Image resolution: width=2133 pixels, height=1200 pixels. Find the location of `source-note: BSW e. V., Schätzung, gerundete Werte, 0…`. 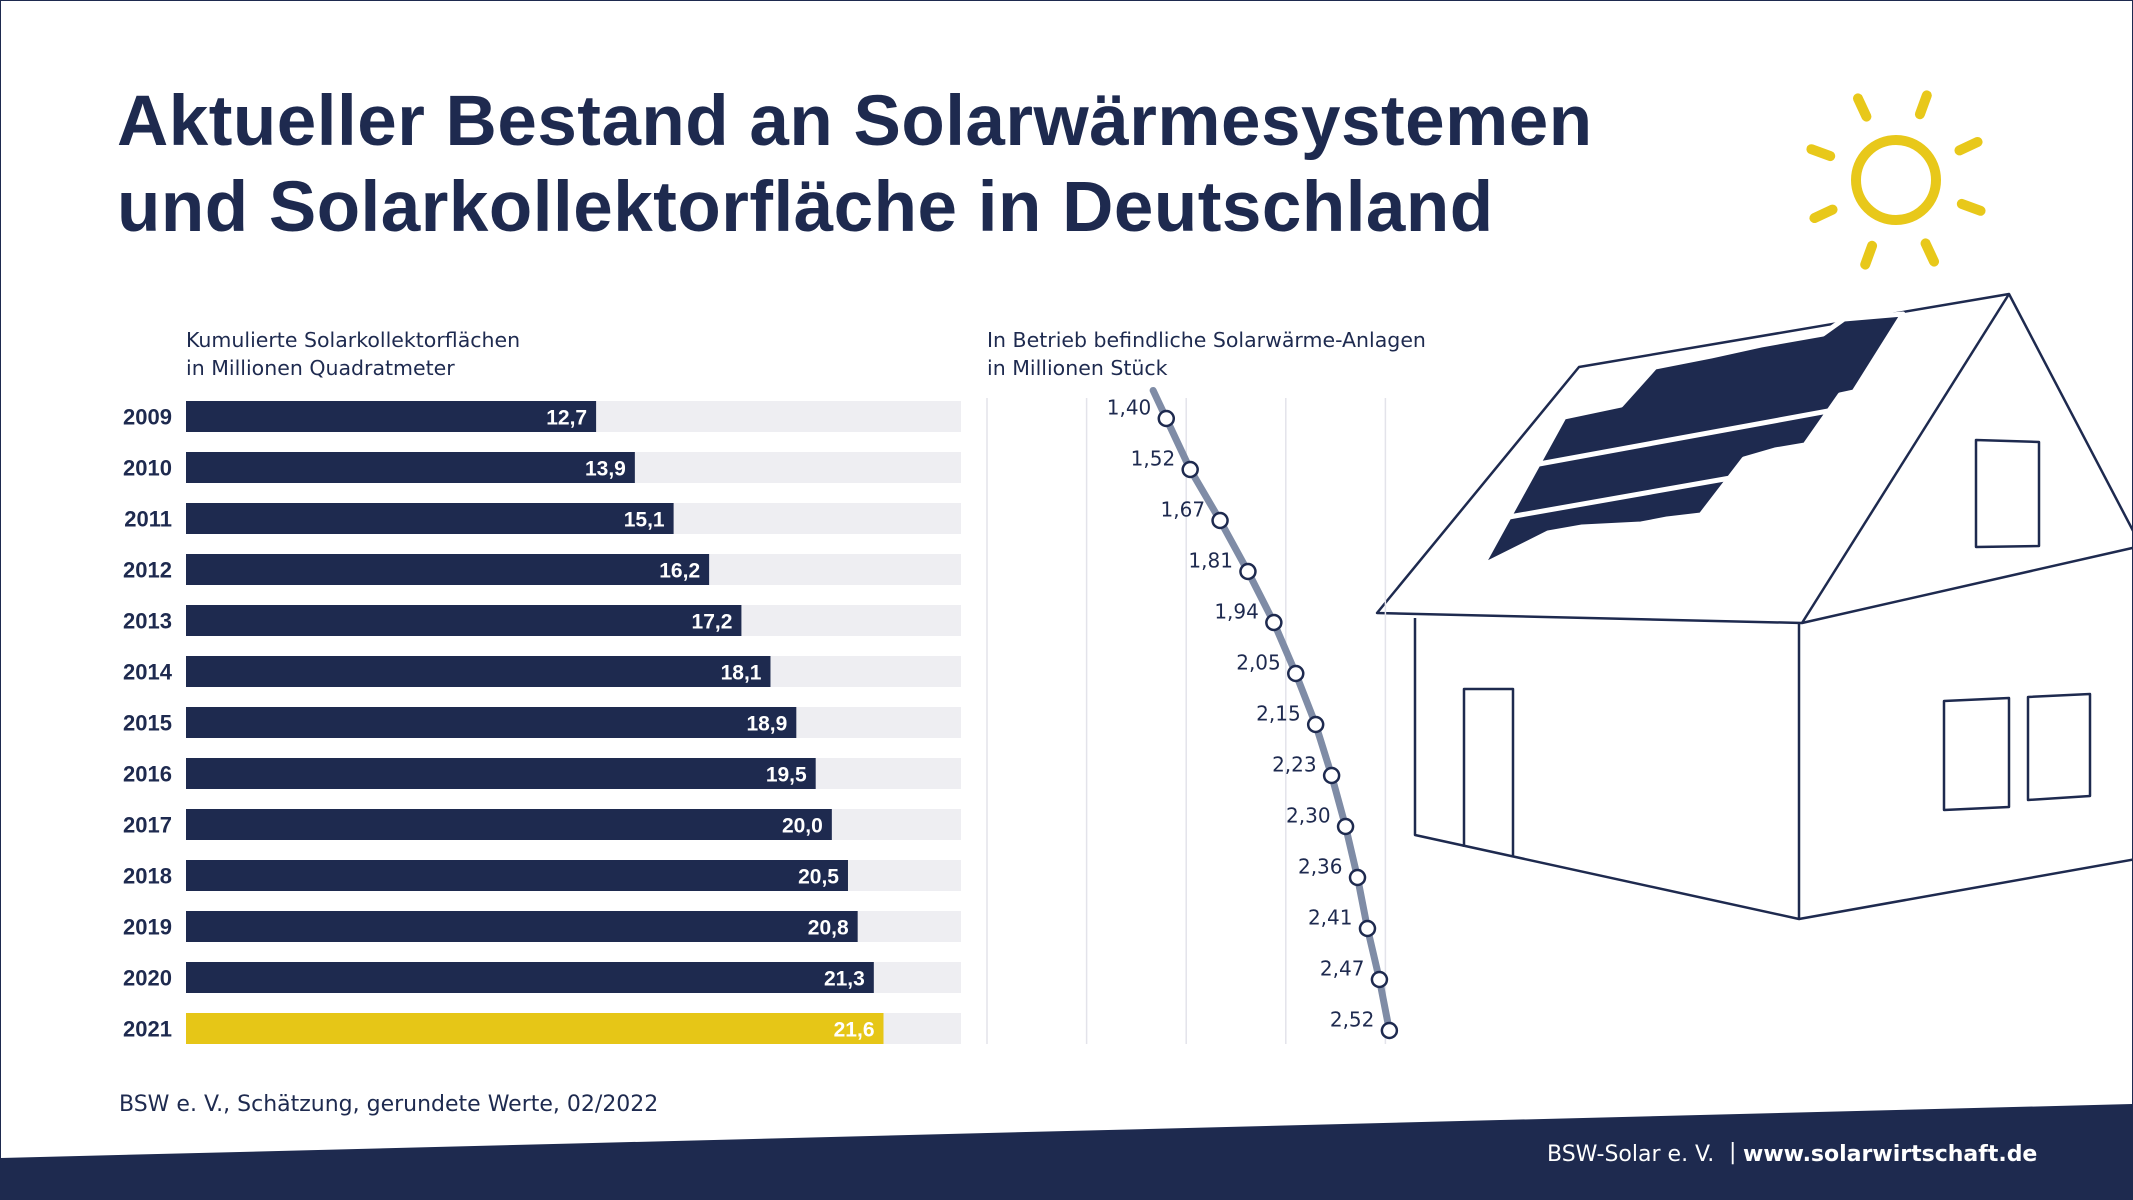

source-note: BSW e. V., Schätzung, gerundete Werte, 0… is located at coordinates (389, 1104).